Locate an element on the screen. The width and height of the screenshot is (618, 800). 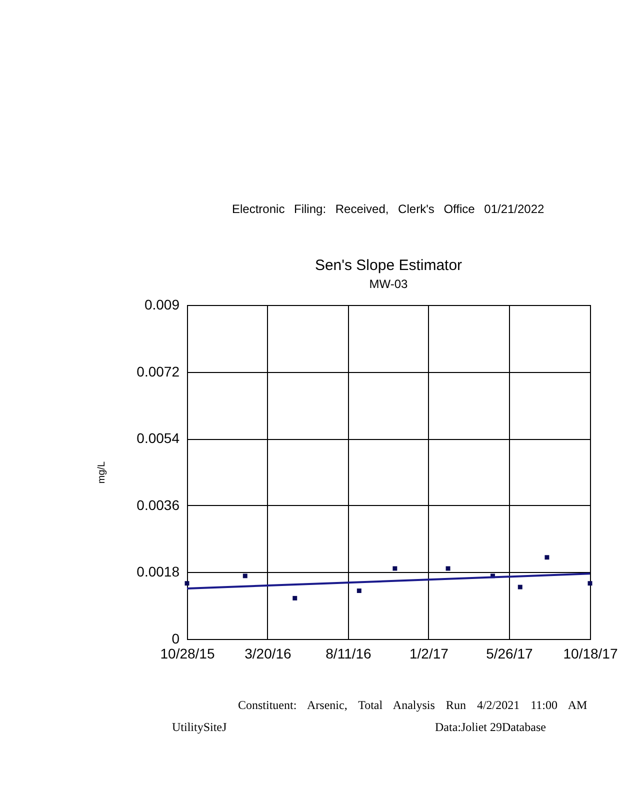
chart-subtitle: MW-03 is located at coordinates (388, 284).